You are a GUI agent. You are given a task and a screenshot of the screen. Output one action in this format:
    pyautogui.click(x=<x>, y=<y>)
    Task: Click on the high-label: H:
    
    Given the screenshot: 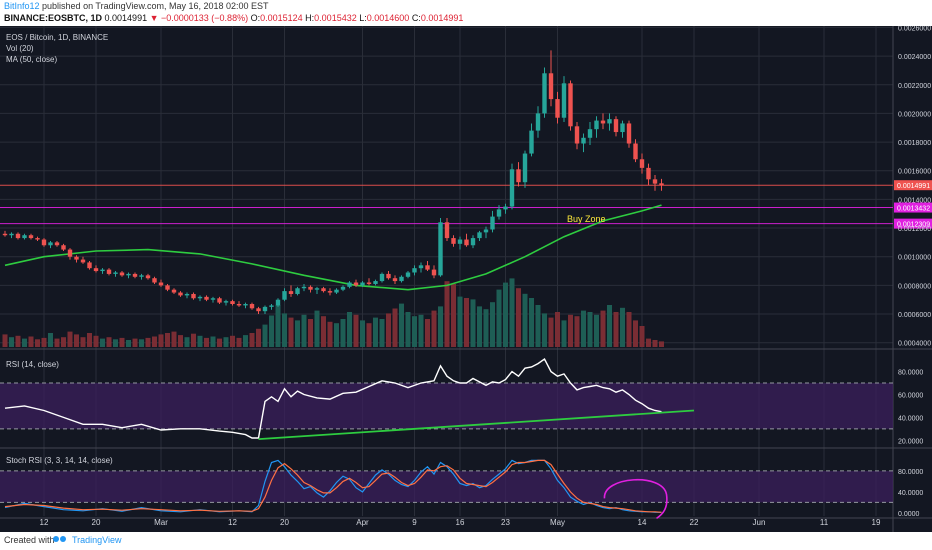 What is the action you would take?
    pyautogui.click(x=310, y=18)
    